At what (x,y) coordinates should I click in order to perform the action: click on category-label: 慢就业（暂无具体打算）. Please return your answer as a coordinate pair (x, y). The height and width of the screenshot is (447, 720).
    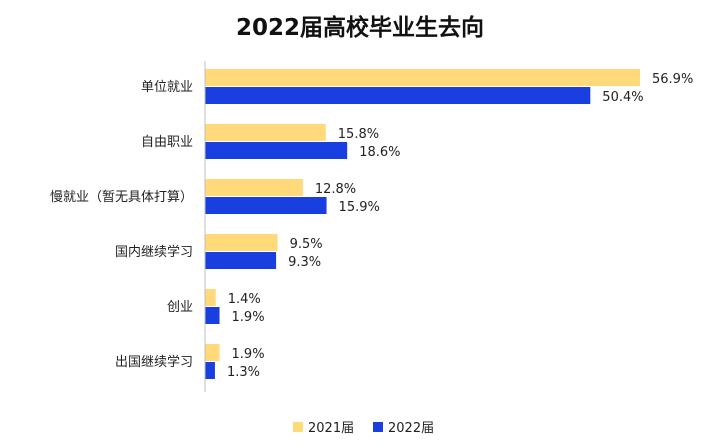
    Looking at the image, I should click on (121, 197).